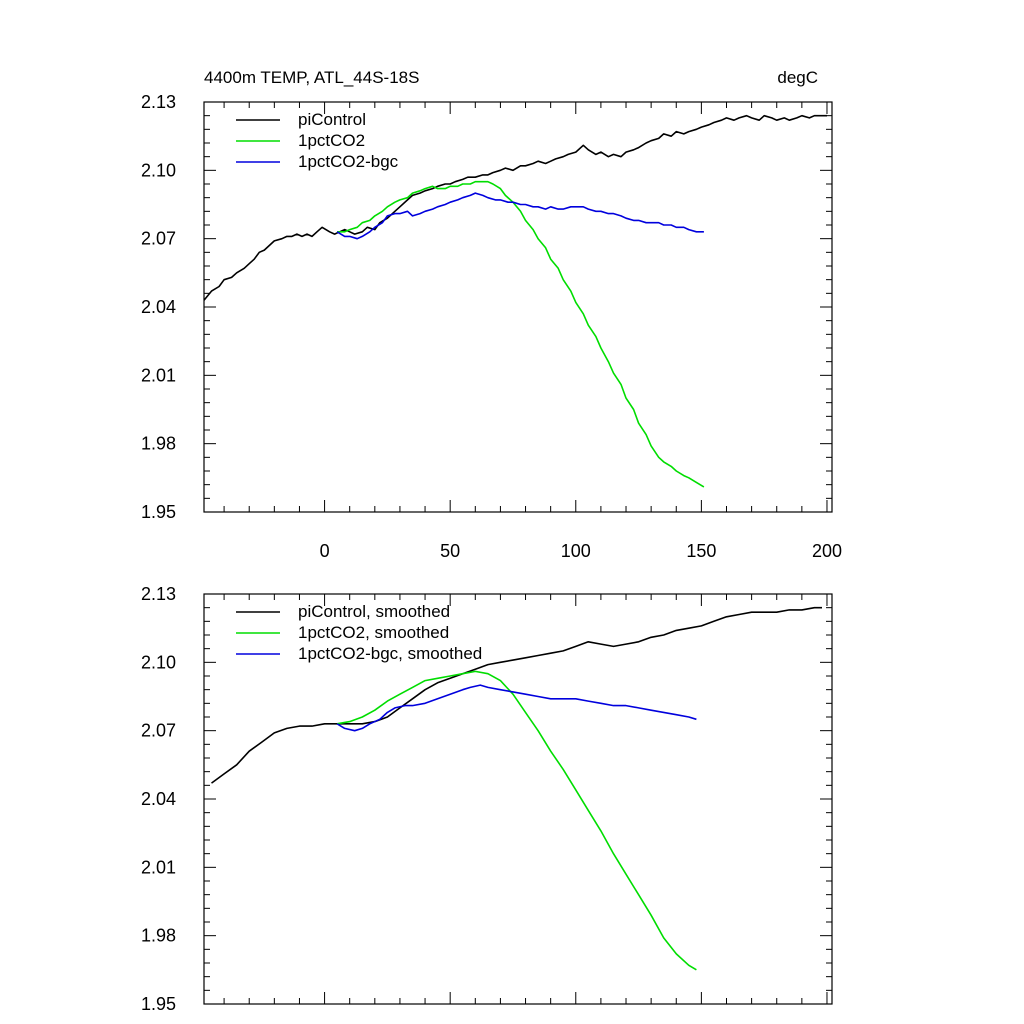 This screenshot has height=1024, width=1024. I want to click on series-line-picontrol, so click(515, 207).